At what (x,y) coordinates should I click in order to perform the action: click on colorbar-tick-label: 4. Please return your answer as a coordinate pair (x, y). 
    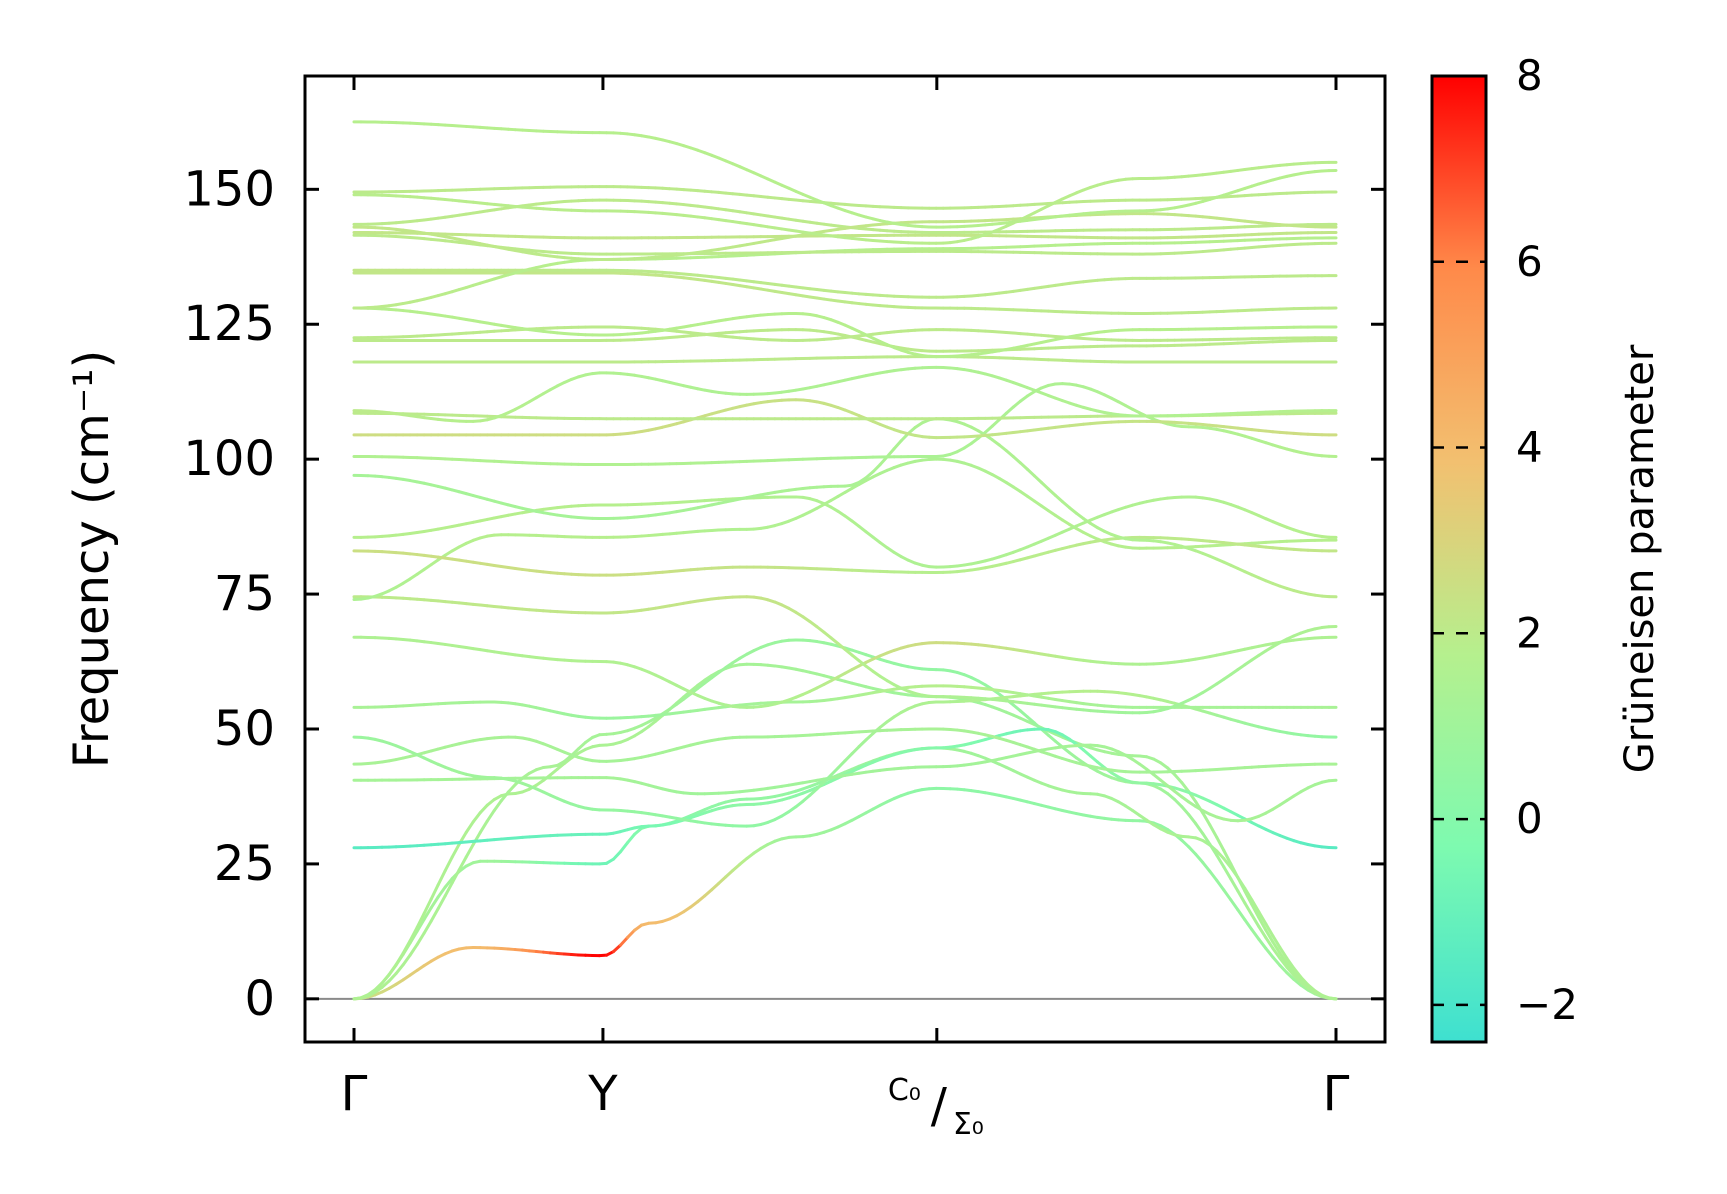
    Looking at the image, I should click on (1529, 447).